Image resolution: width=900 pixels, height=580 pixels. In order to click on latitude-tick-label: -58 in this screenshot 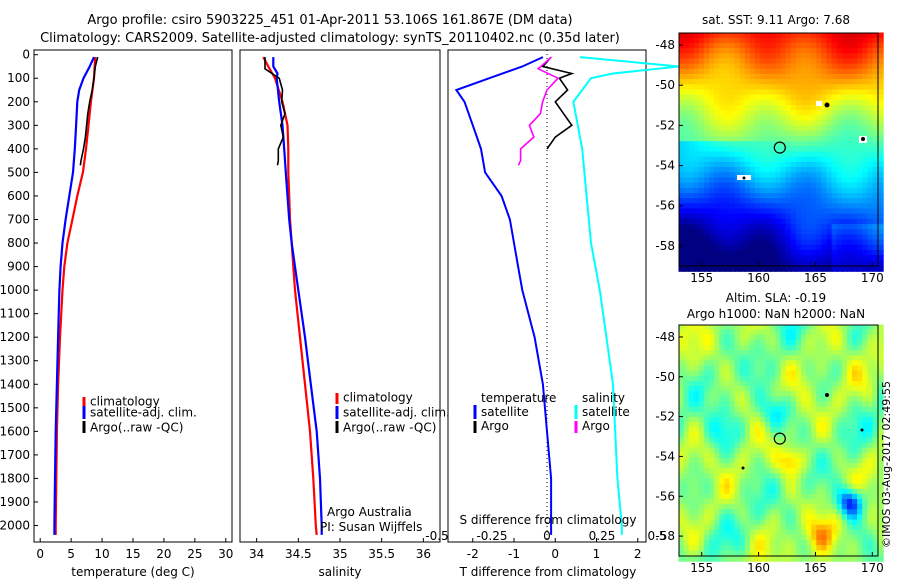, I will do `click(665, 246)`.